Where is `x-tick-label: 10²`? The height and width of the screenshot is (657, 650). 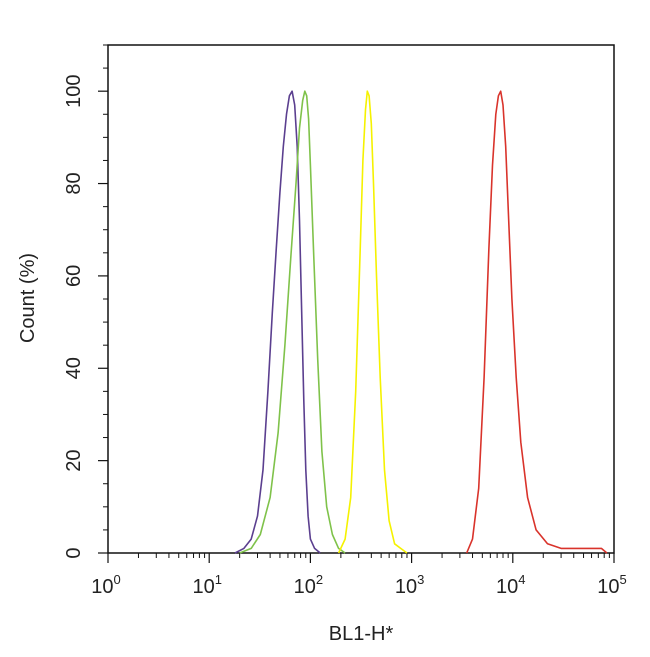
x-tick-label: 10² is located at coordinates (308, 585).